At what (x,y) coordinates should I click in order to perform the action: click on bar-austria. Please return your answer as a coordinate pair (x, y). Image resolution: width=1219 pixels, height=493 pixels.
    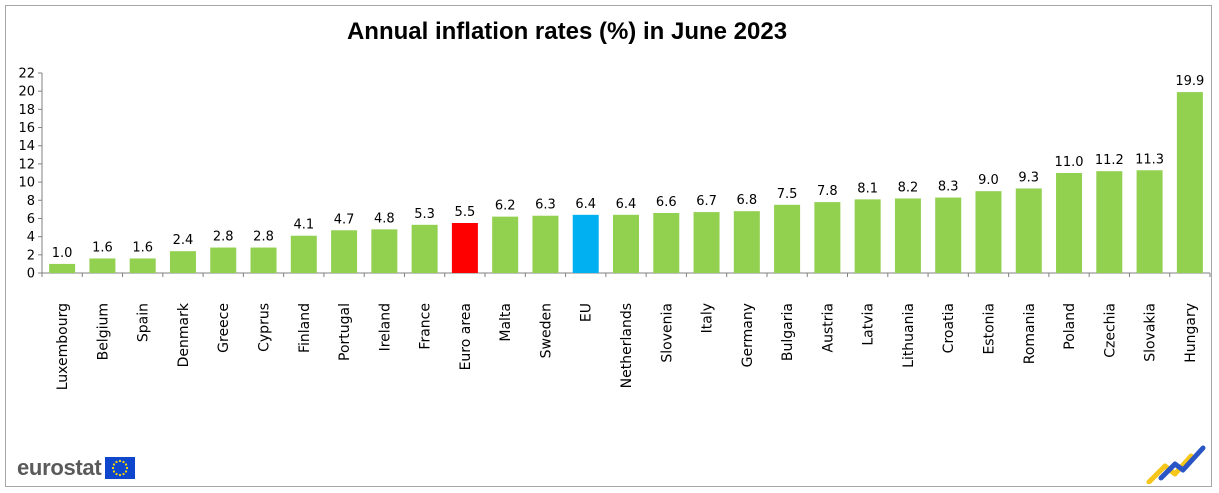
    Looking at the image, I should click on (827, 237).